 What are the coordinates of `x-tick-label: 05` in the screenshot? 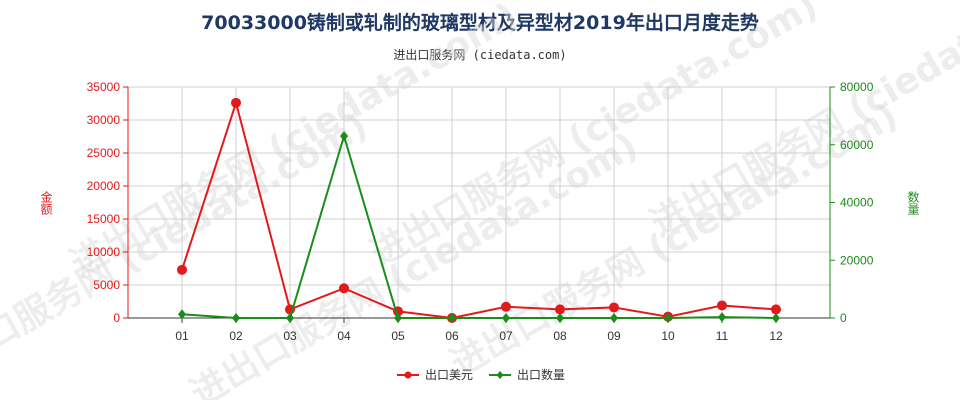 It's located at (398, 336).